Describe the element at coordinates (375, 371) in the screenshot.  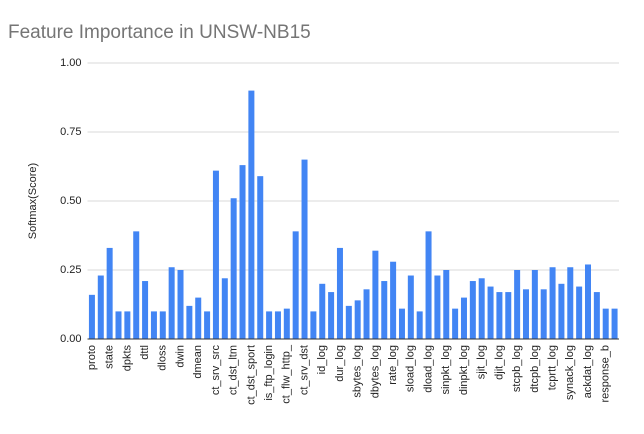
I see `x-tick-label: dbytes_log` at that location.